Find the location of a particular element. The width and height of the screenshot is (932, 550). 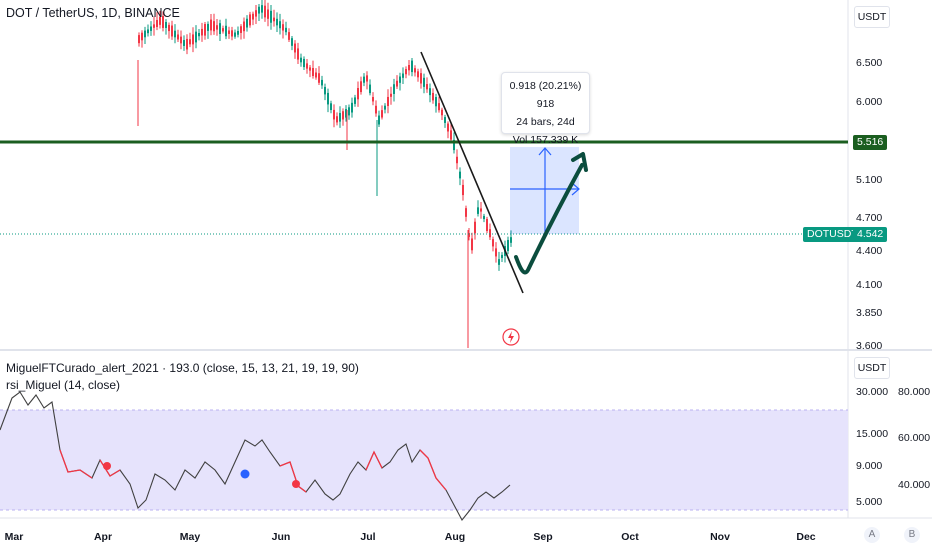

indicator-tick-label: 5.000 is located at coordinates (869, 502).